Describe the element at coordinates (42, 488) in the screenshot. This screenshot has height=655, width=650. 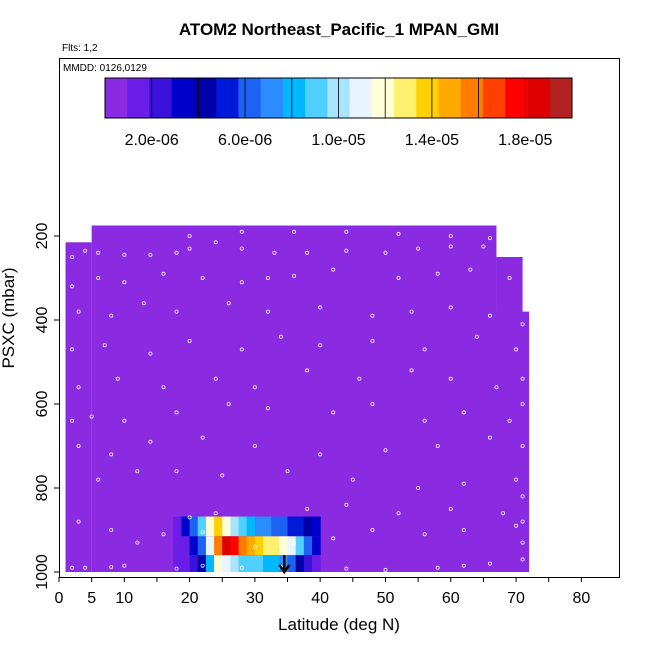
I see `y-tick-label: 800` at that location.